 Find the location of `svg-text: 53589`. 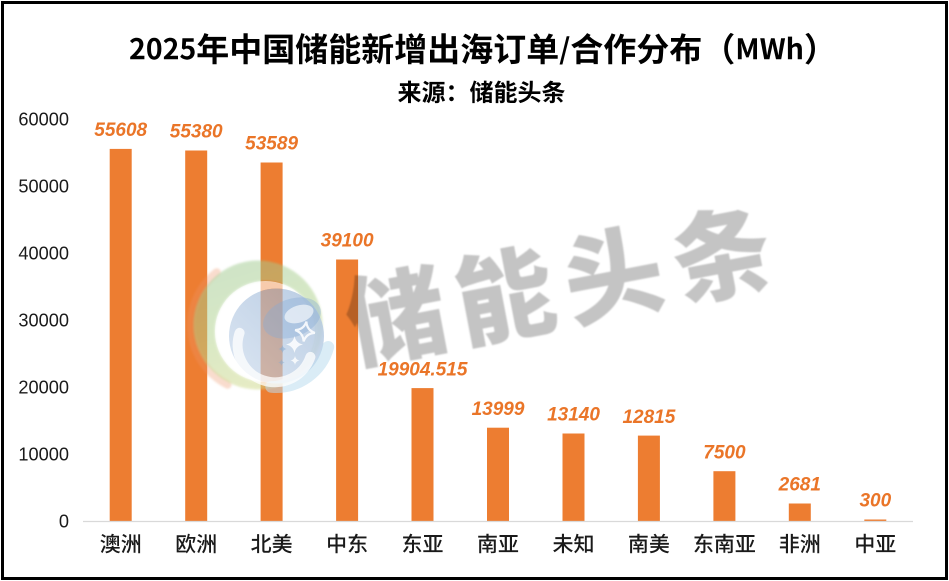

svg-text: 53589 is located at coordinates (271, 144).